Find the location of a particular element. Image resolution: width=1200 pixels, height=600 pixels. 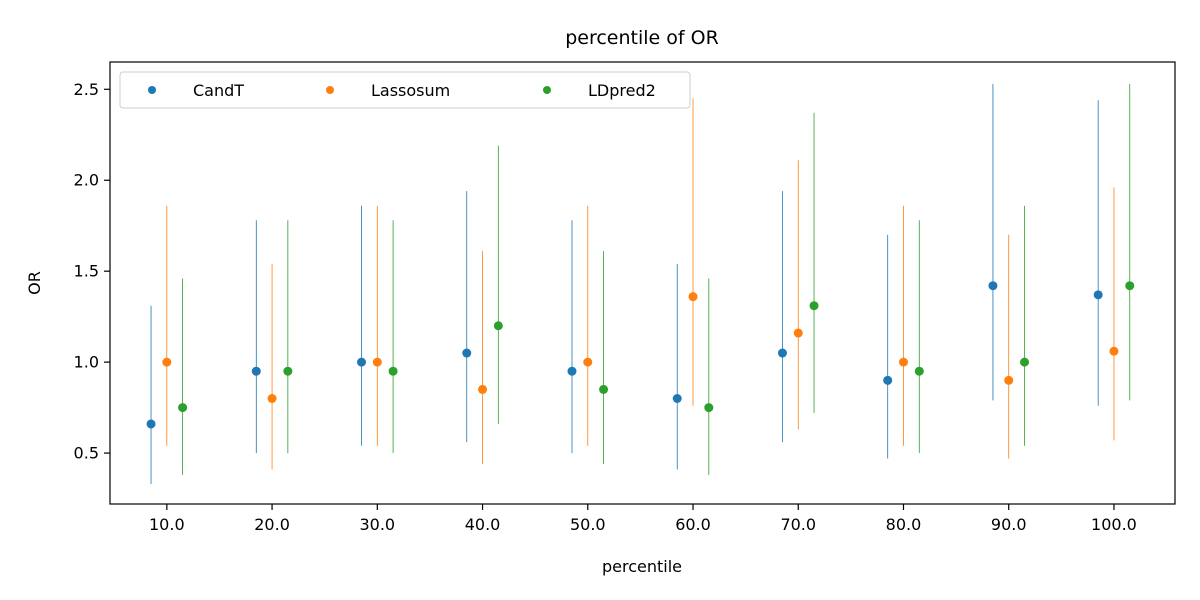

y-axis: 0.5 1.0 1.5 2.0 2.5 is located at coordinates (92, 271).